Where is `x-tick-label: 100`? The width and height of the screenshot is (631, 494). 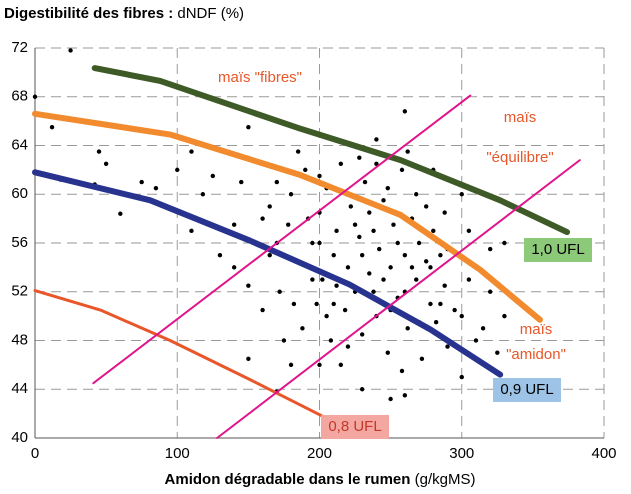
x-tick-label: 100 is located at coordinates (177, 453).